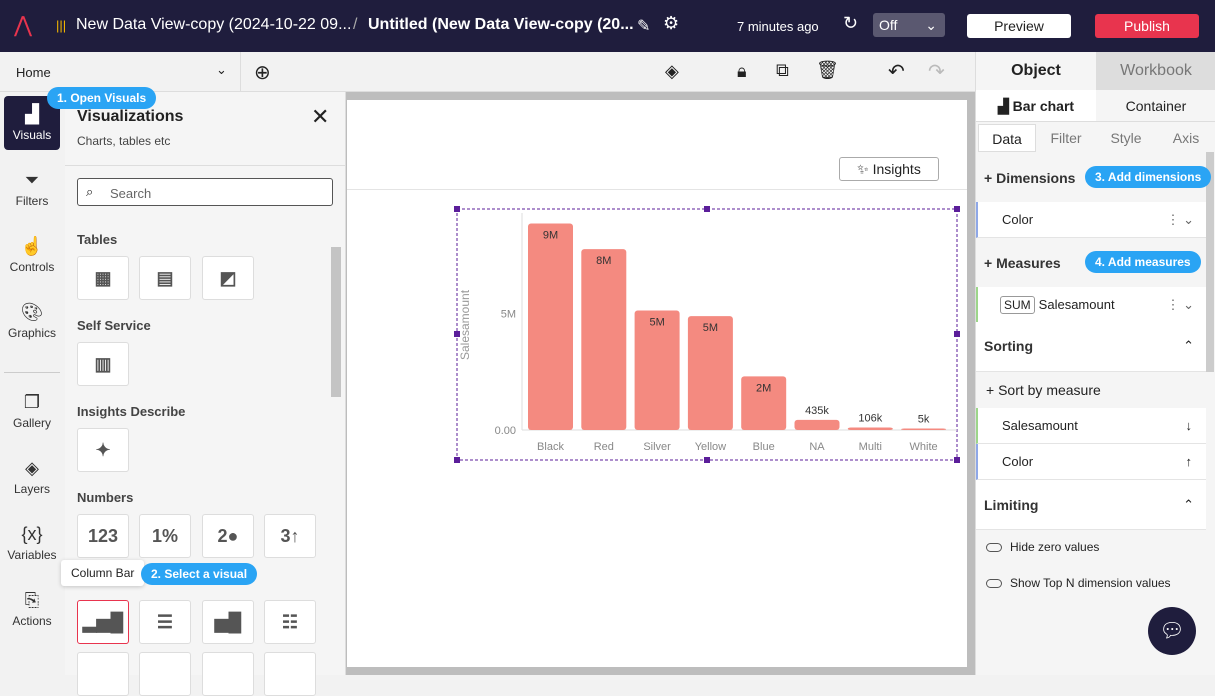  I want to click on sort-field-color: Color ↑, so click(1091, 462).